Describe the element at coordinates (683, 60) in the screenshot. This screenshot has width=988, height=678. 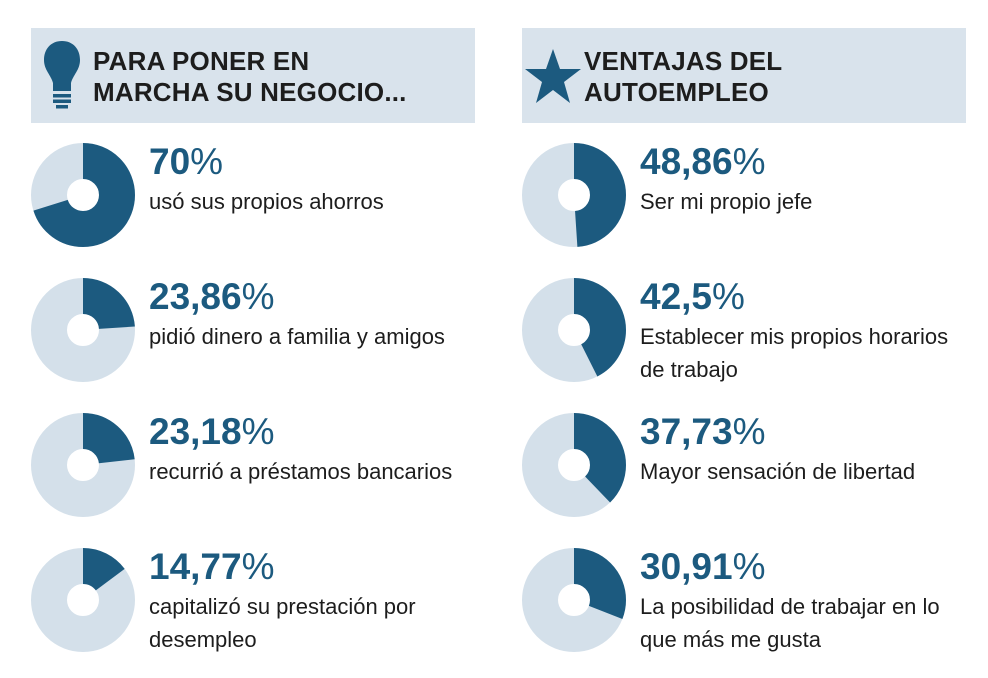
I see `panel-title-line1: VENTAJAS DEL` at that location.